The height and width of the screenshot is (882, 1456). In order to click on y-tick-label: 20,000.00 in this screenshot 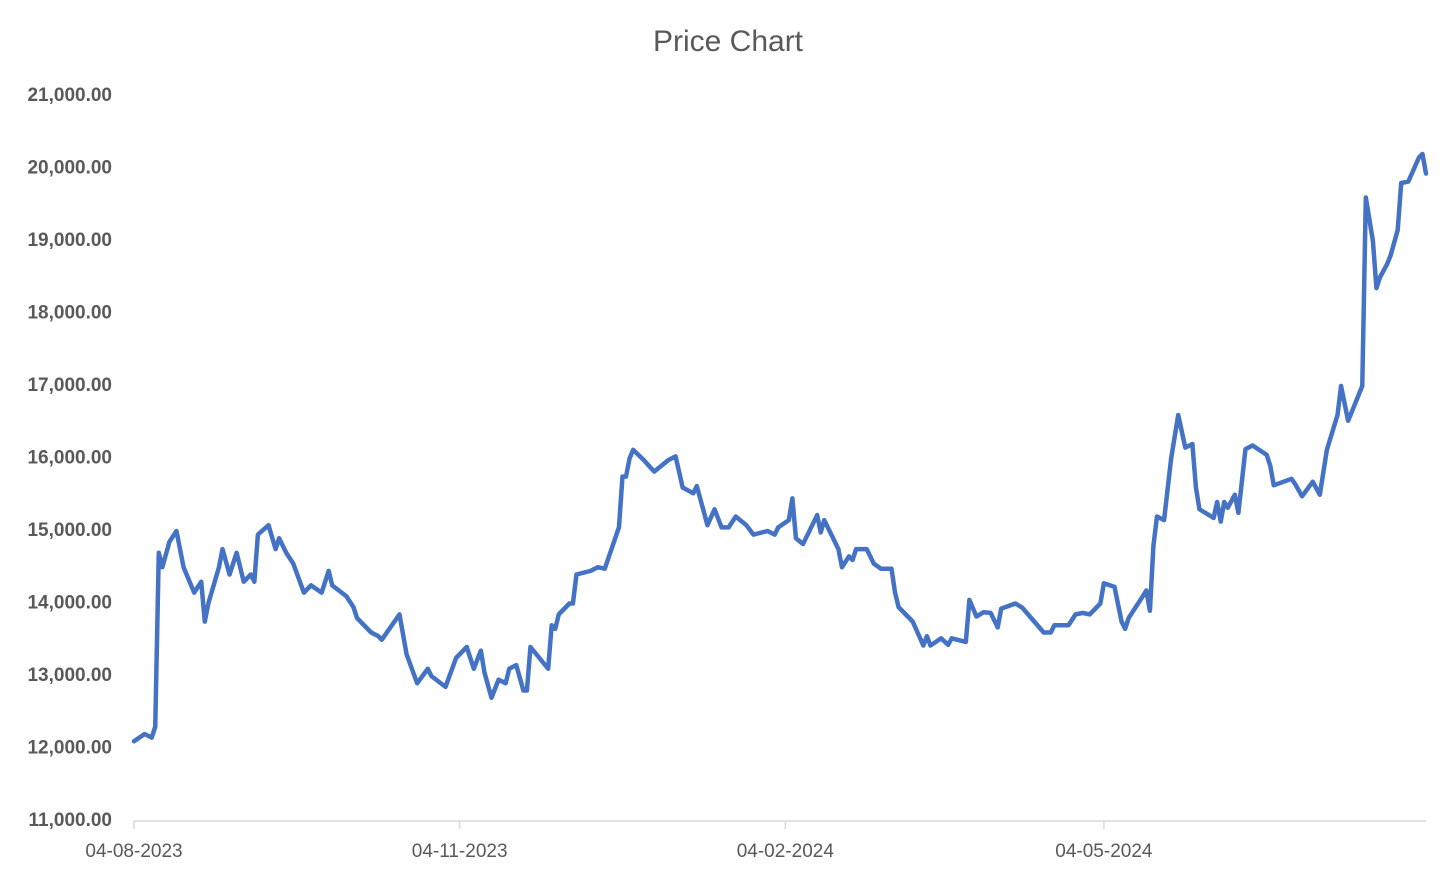, I will do `click(69, 168)`.